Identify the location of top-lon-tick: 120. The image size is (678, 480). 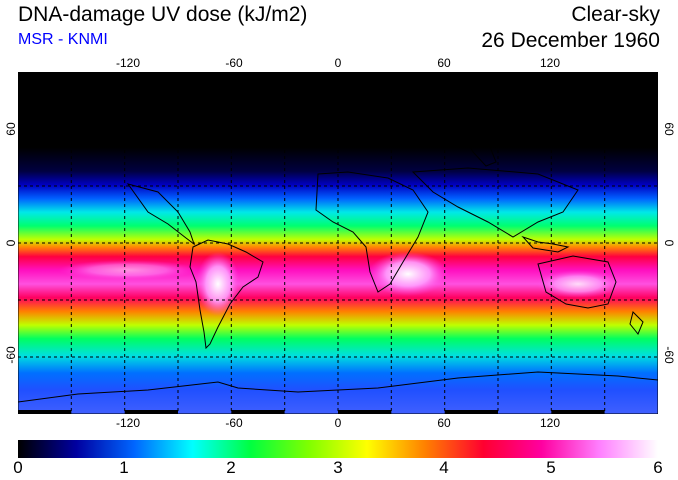
(550, 63).